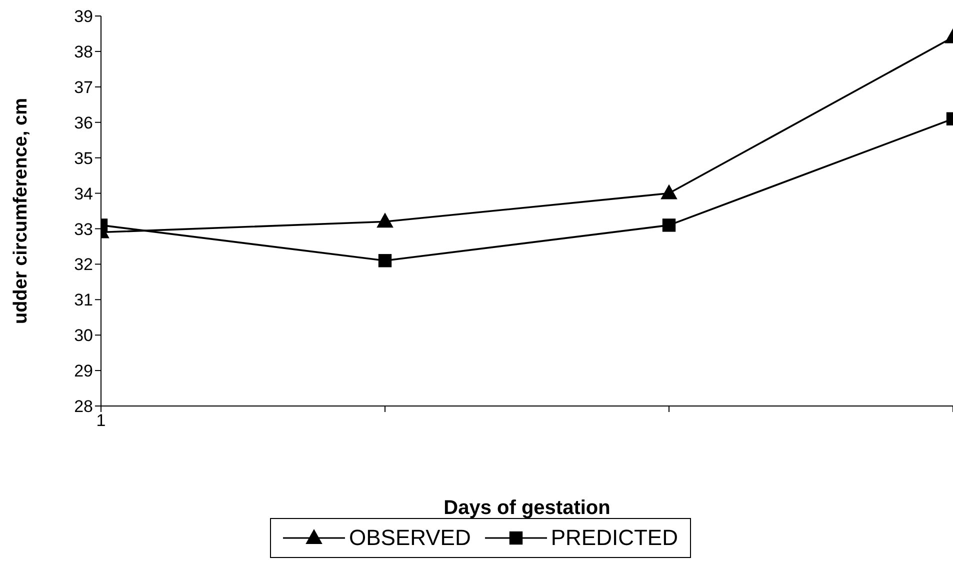 The width and height of the screenshot is (953, 564). I want to click on legend-label: PREDICTED, so click(614, 538).